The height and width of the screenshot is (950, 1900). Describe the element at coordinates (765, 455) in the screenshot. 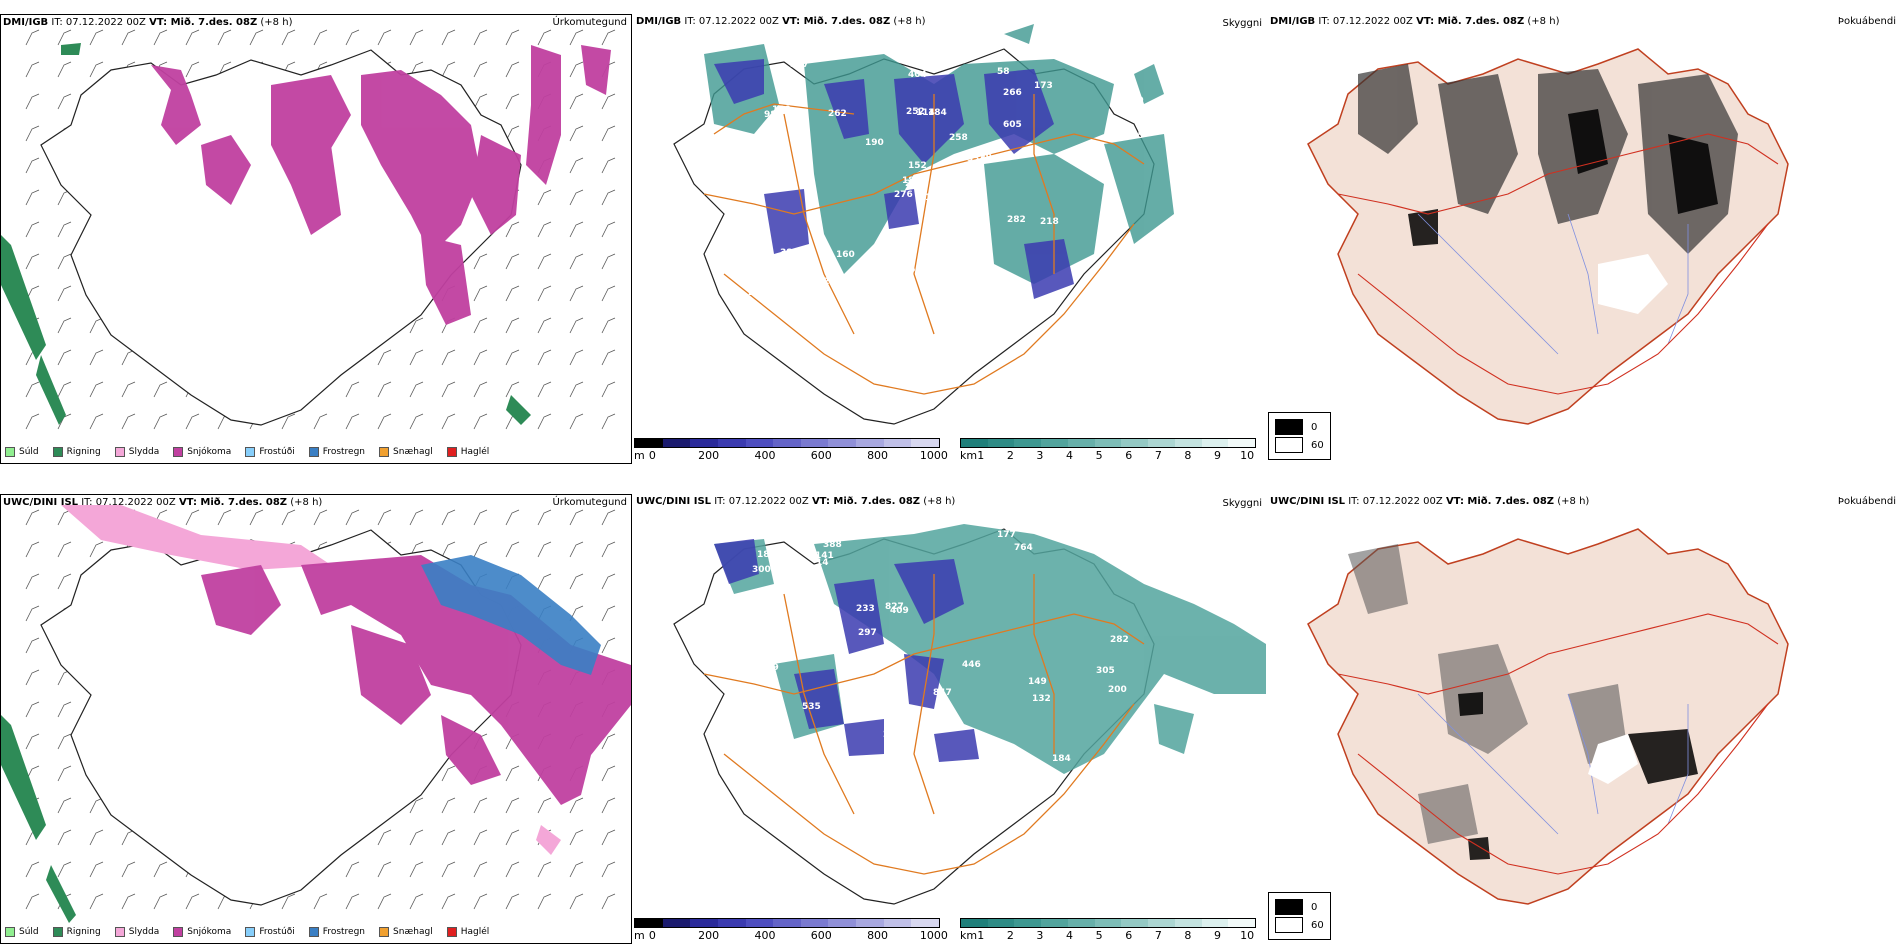

I see `colorbar-tick: 400` at that location.